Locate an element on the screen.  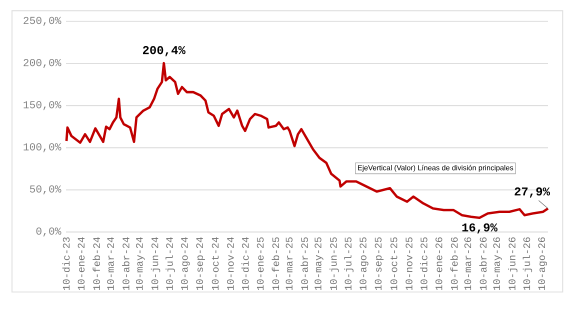
x-tick-label: 10-sep-24 is located at coordinates (200, 263).